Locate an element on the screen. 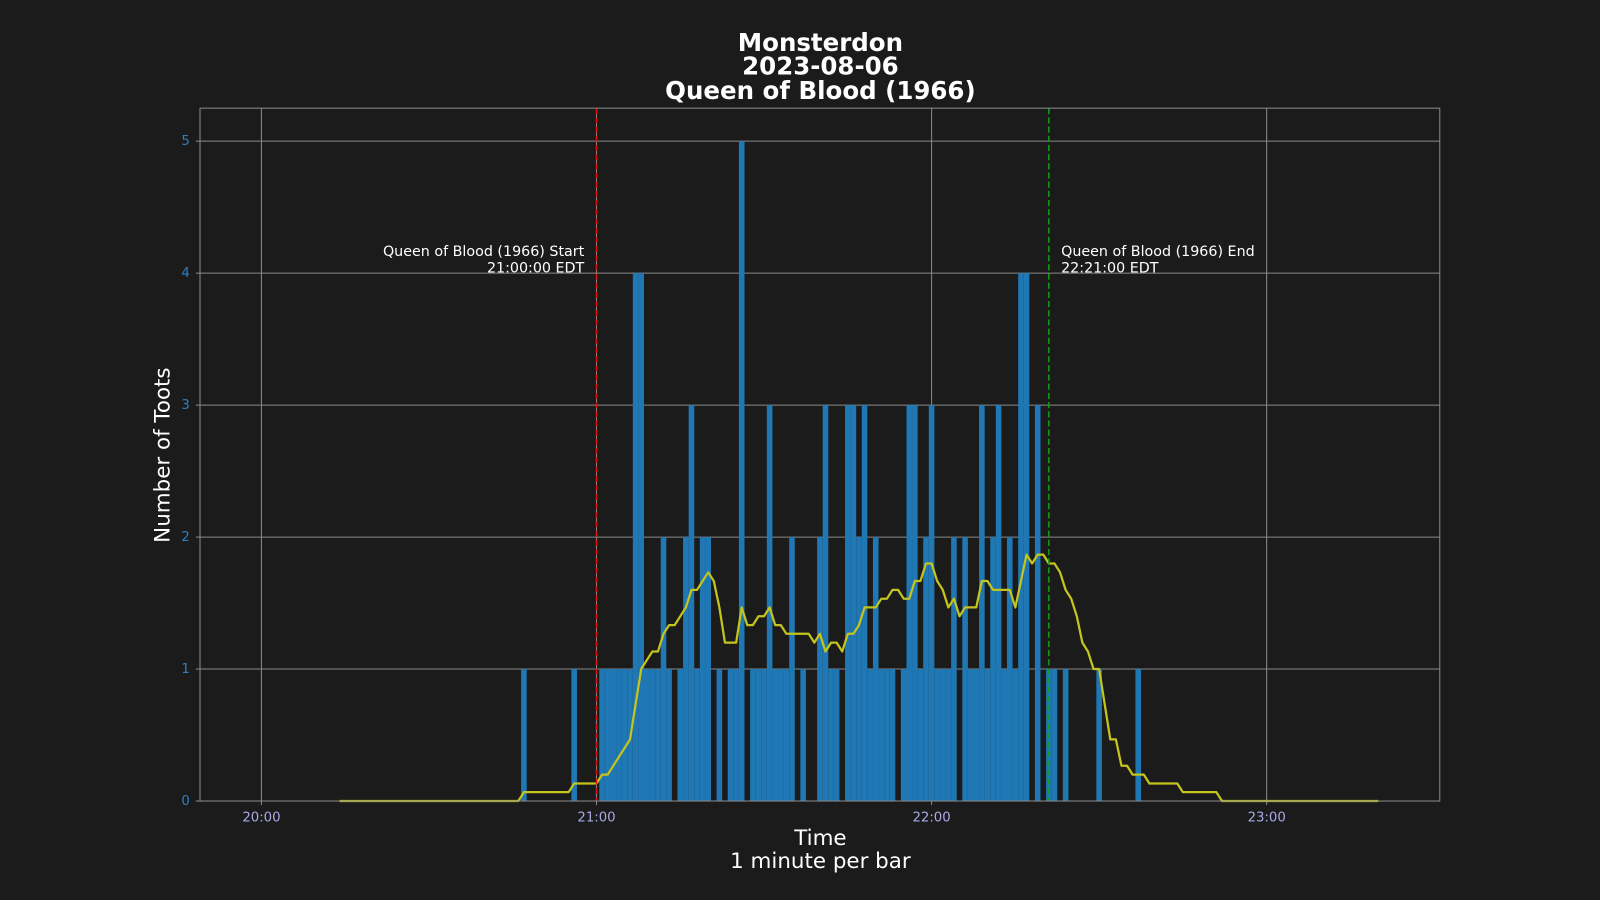 Image resolution: width=1600 pixels, height=900 pixels. annotation: Queen of Blood (1966) End is located at coordinates (1158, 252).